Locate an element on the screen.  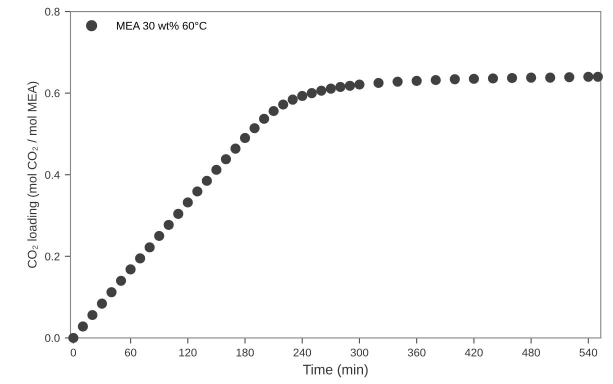
x-tick-label: 360 is located at coordinates (417, 352).